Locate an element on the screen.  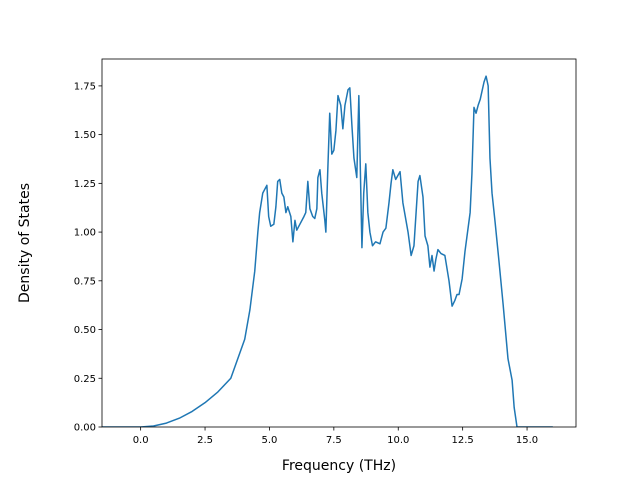
x-tick-label: 15.0 is located at coordinates (527, 440).